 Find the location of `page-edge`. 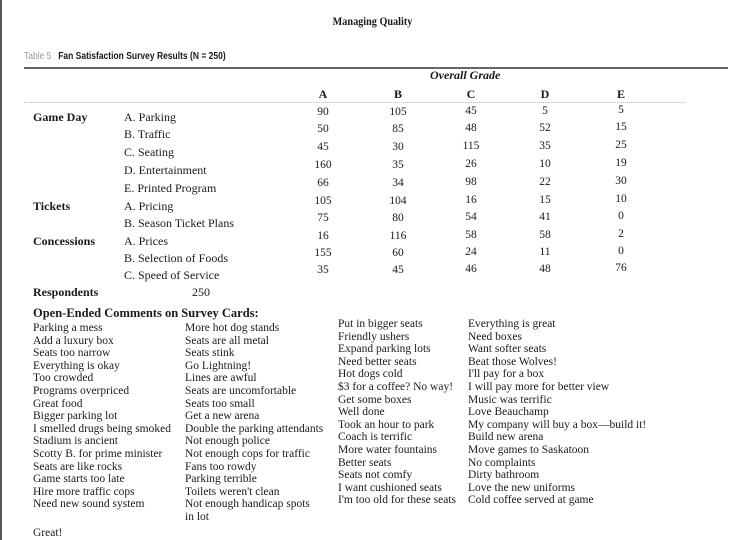

page-edge is located at coordinates (1, 270).